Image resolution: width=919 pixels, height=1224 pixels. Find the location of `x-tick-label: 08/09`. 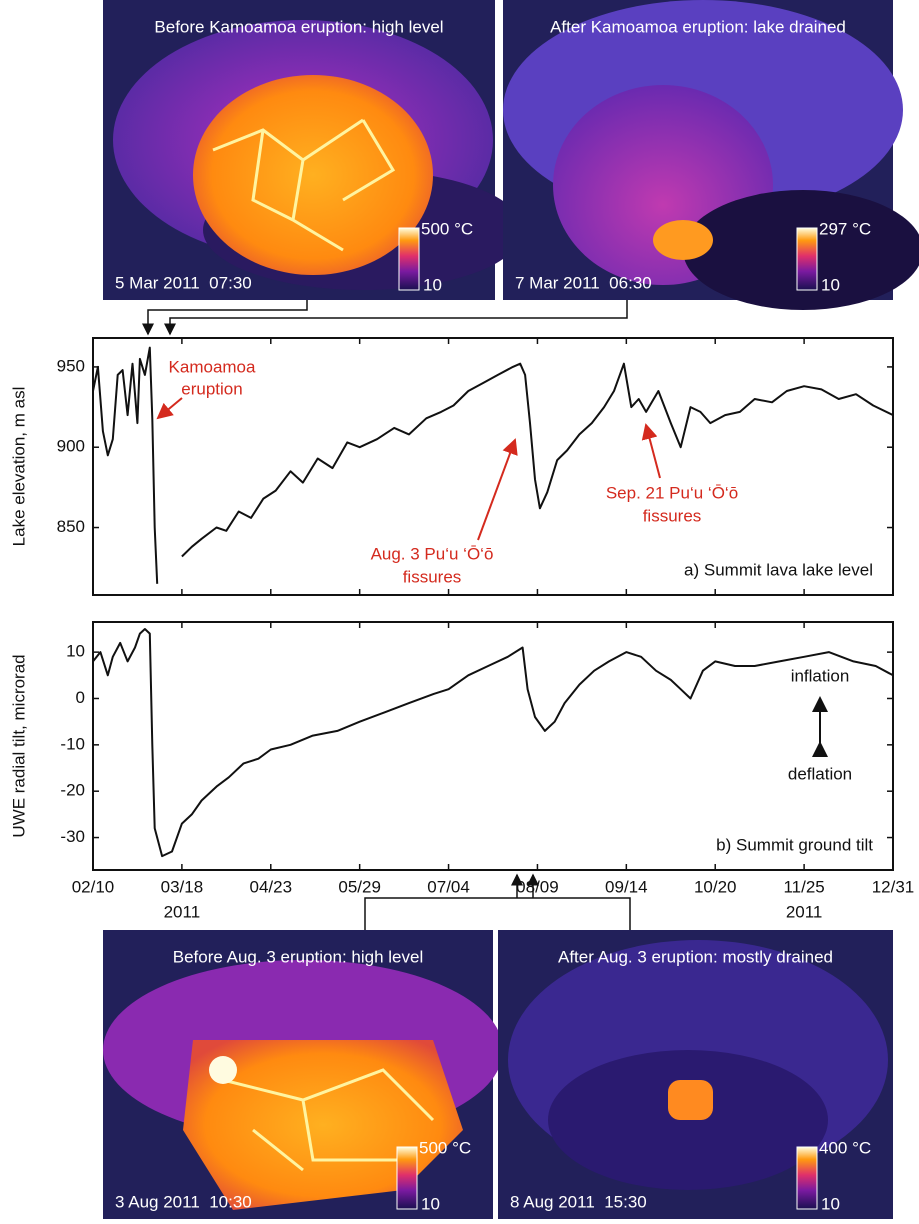

x-tick-label: 08/09 is located at coordinates (537, 886).